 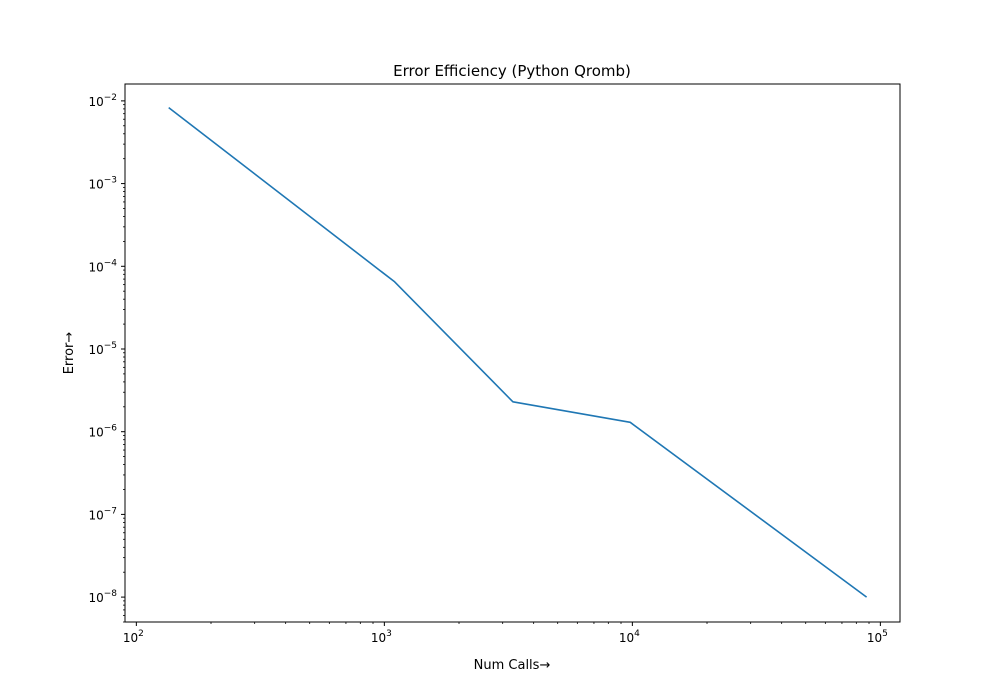 What do you see at coordinates (381, 637) in the screenshot?
I see `x-tick-label: 10³` at bounding box center [381, 637].